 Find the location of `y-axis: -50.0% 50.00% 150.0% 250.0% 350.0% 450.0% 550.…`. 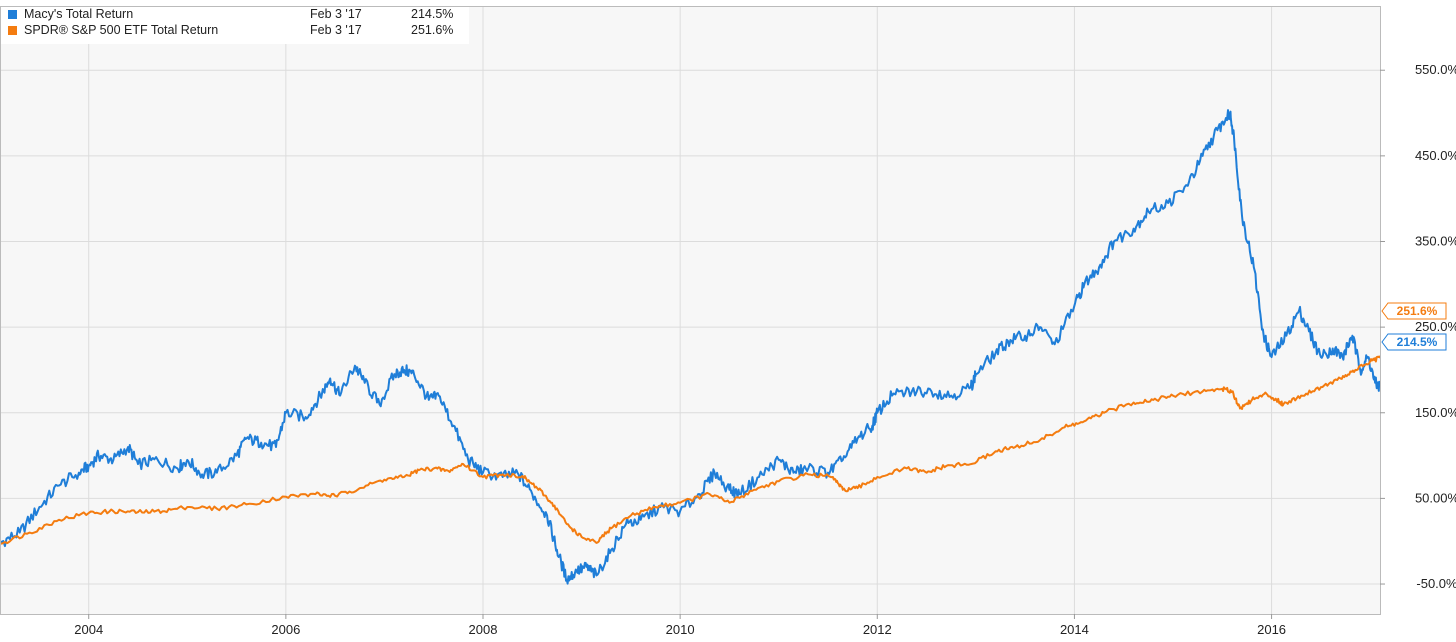

y-axis: -50.0% 50.00% 150.0% 250.0% 350.0% 450.0% 550.… is located at coordinates (1418, 326).